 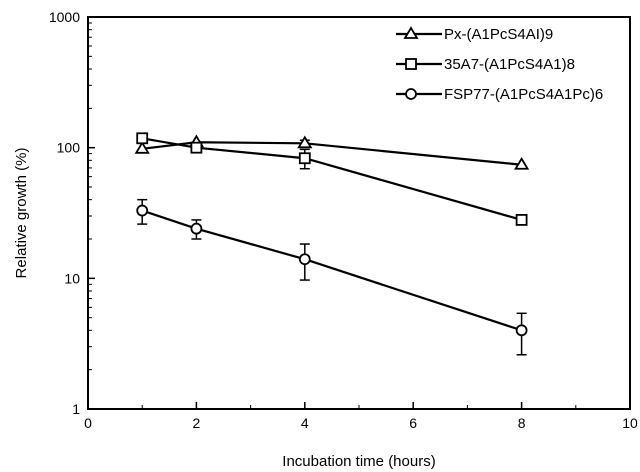 I want to click on x-tick-label: 2, so click(x=197, y=423).